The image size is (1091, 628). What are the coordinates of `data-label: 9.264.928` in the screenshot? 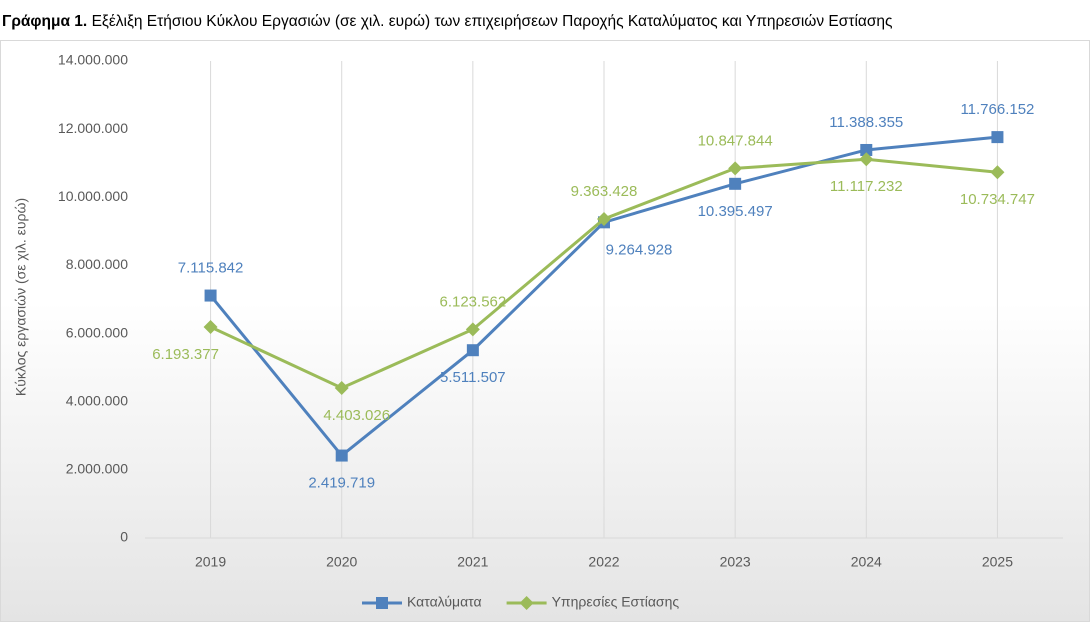 It's located at (639, 249).